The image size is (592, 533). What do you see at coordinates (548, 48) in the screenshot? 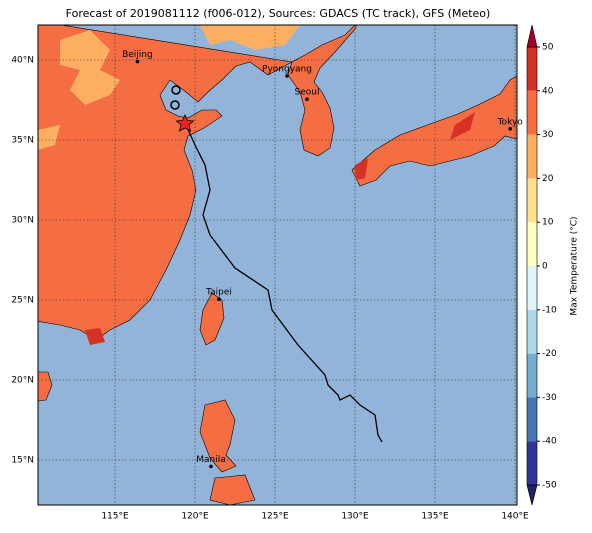
I see `colorbar-tick-label: 50` at bounding box center [548, 48].